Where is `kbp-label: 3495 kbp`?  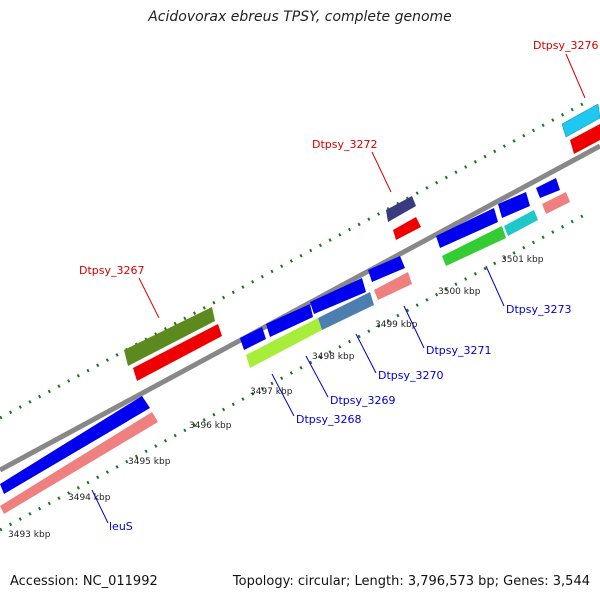 kbp-label: 3495 kbp is located at coordinates (149, 462).